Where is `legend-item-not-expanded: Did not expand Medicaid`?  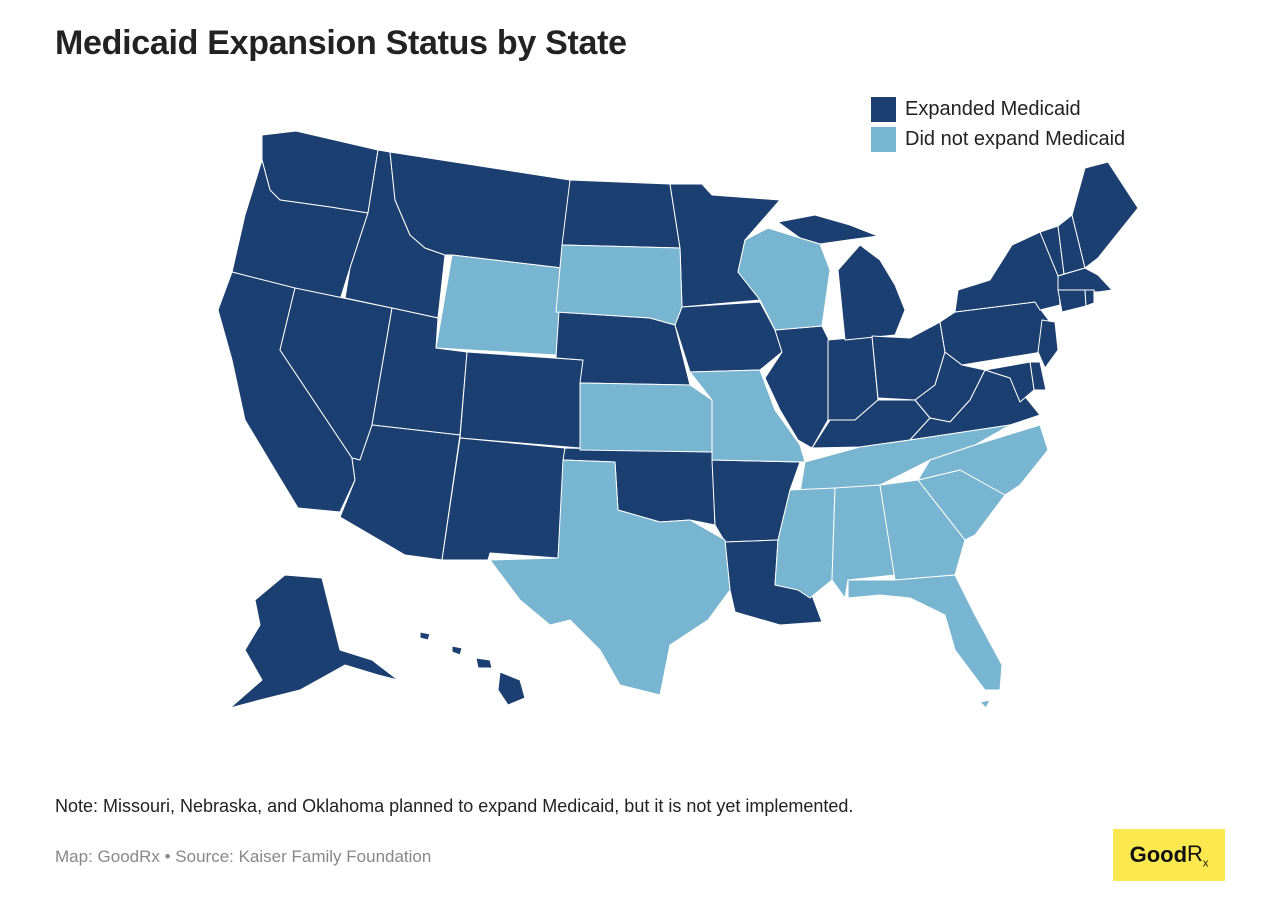 legend-item-not-expanded: Did not expand Medicaid is located at coordinates (998, 139).